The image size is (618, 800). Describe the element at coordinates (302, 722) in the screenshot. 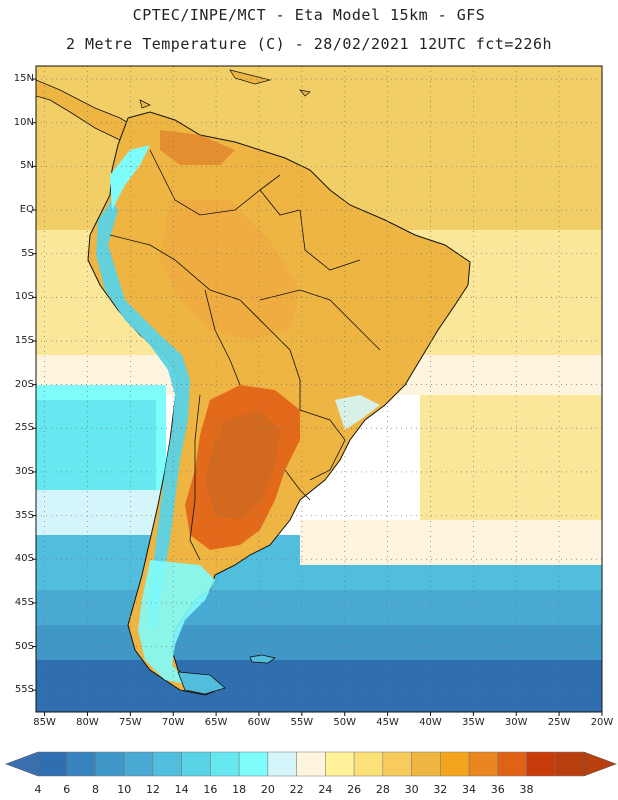

I see `longitude-label: 55W` at that location.